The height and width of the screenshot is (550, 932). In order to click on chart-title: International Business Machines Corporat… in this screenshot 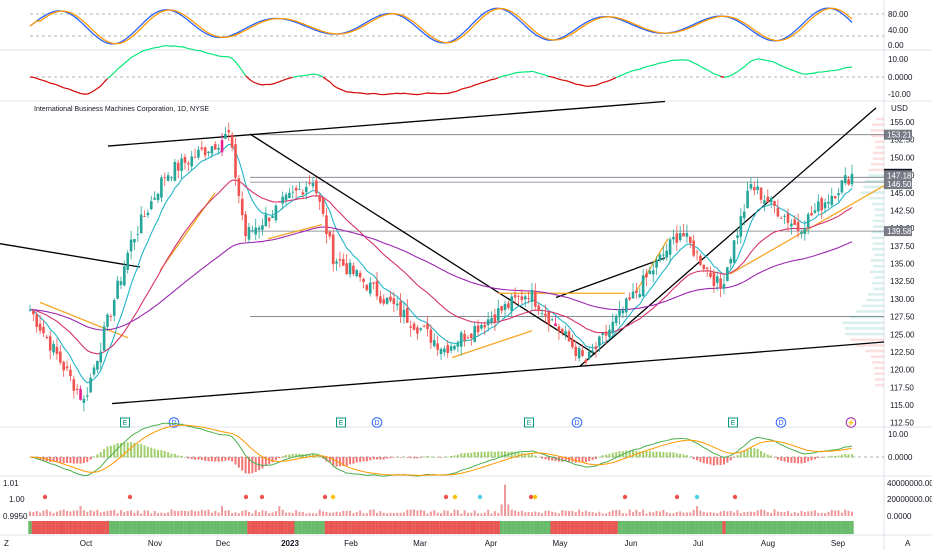, I will do `click(121, 109)`.